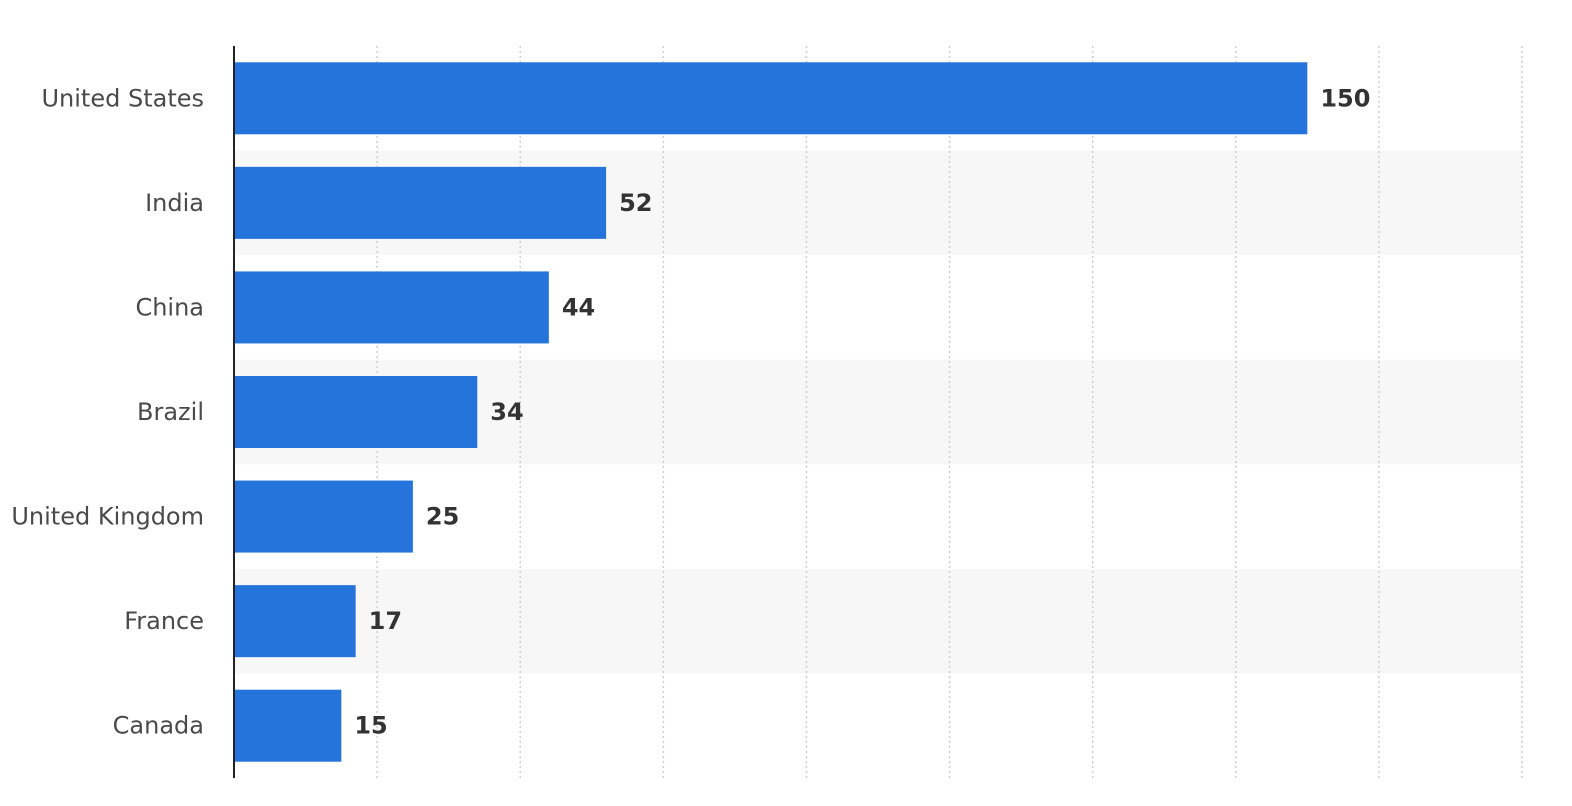  Describe the element at coordinates (158, 726) in the screenshot. I see `category-label-canada: Canada` at that location.